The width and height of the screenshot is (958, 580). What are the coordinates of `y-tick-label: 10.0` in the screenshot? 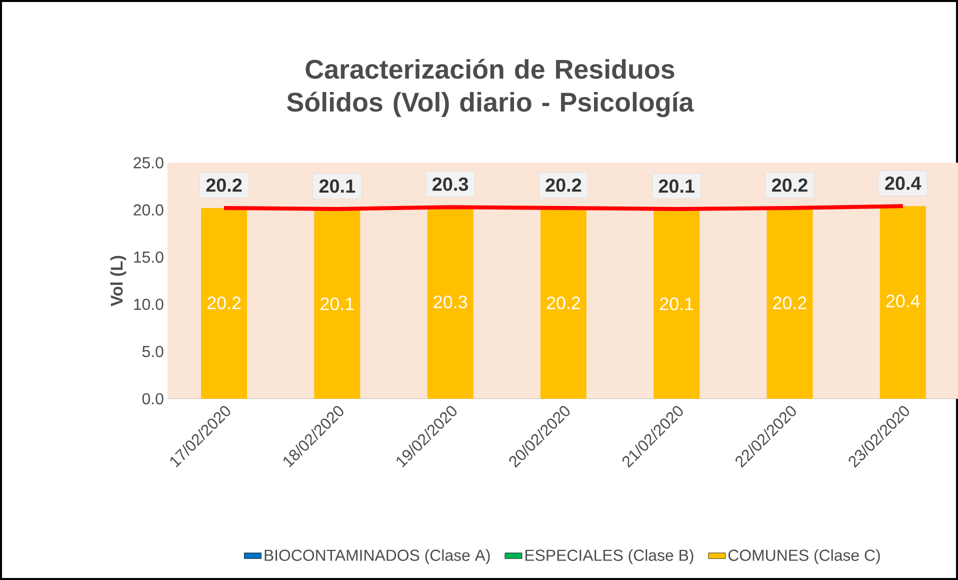 It's located at (149, 304).